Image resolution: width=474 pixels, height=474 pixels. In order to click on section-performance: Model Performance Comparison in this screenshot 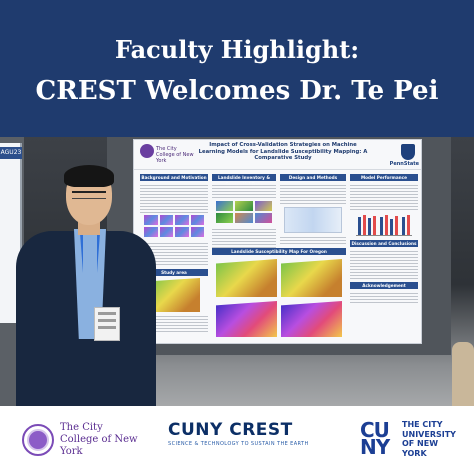, I will do `click(384, 180)`.